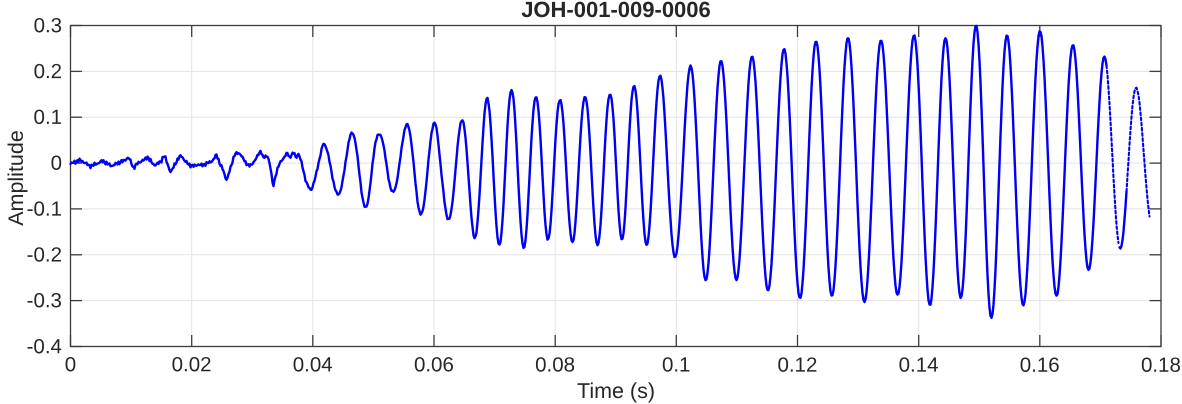  Describe the element at coordinates (616, 11) in the screenshot. I see `svg-text: JOH-001-009-0006` at that location.